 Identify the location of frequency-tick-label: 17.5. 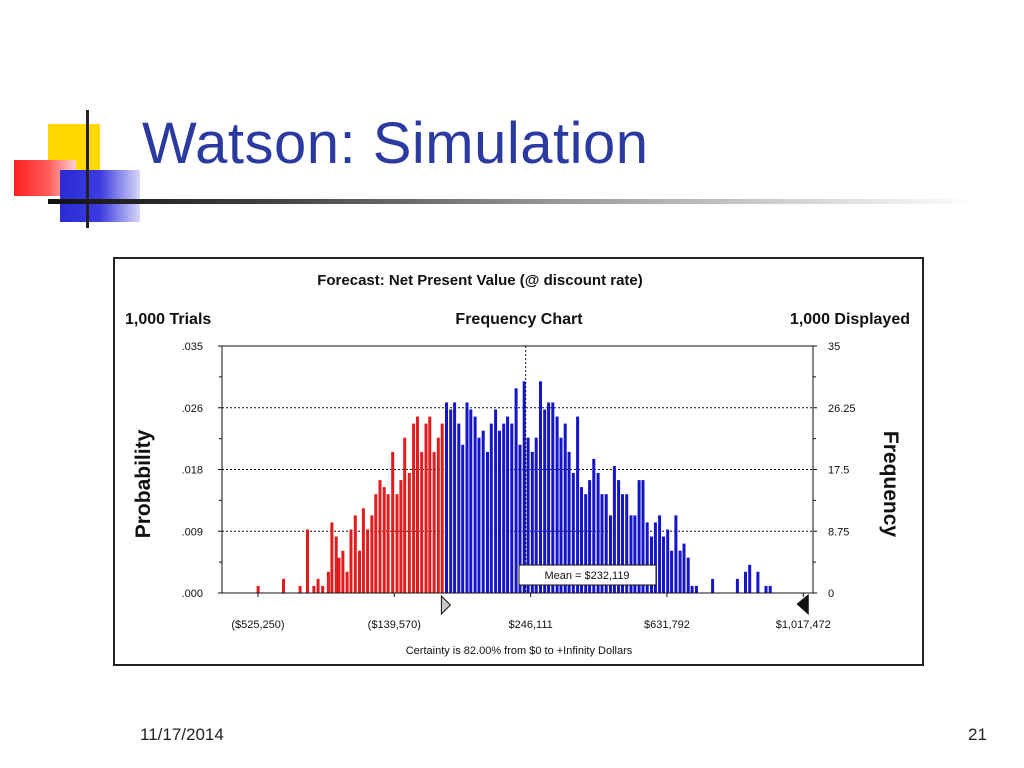
(838, 471).